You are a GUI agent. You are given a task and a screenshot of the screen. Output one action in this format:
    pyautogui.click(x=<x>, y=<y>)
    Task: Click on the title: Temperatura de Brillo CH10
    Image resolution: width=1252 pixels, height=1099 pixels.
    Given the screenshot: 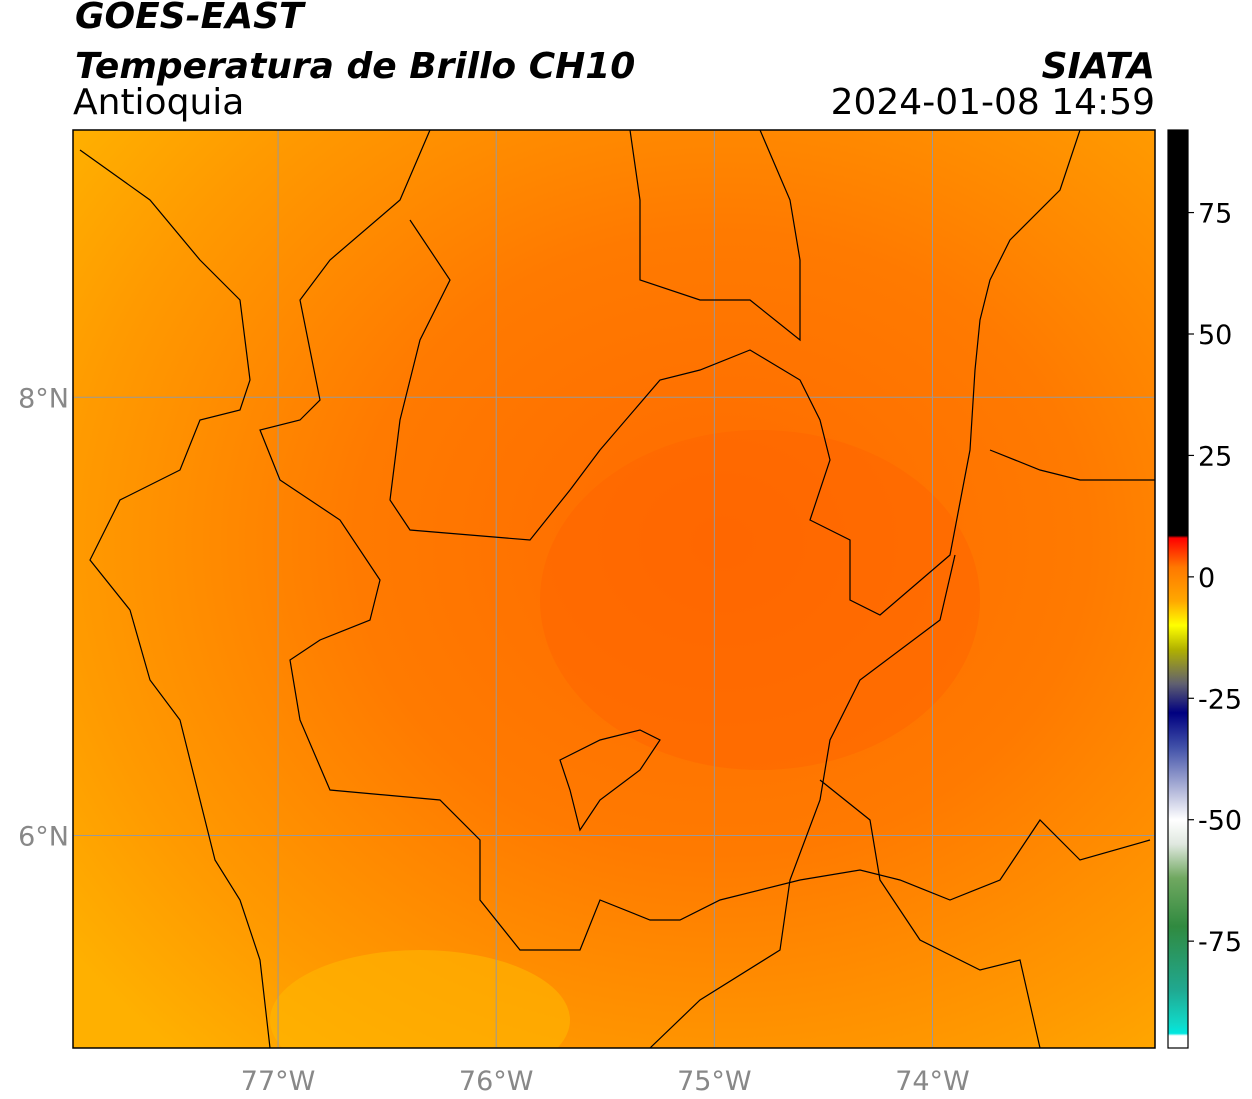 What is the action you would take?
    pyautogui.click(x=355, y=66)
    